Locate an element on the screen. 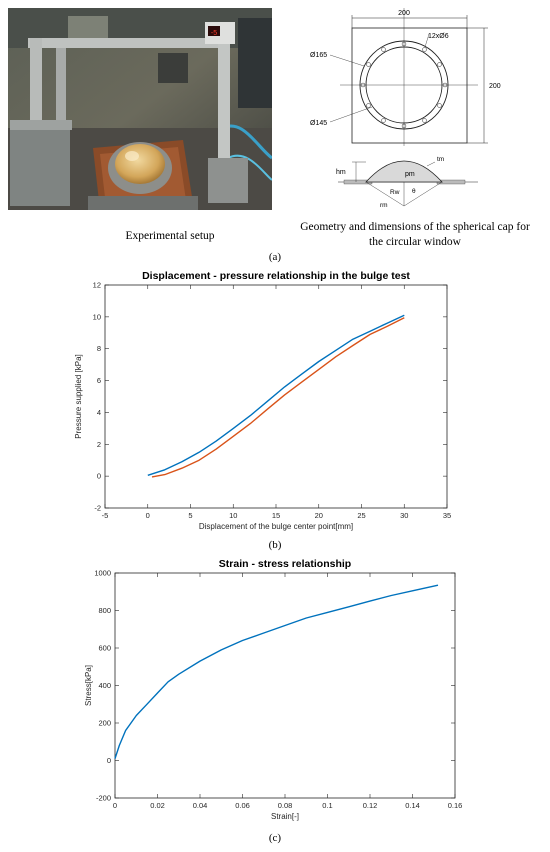 The width and height of the screenshot is (550, 852). x-axis-label: Strain[-] is located at coordinates (285, 816).